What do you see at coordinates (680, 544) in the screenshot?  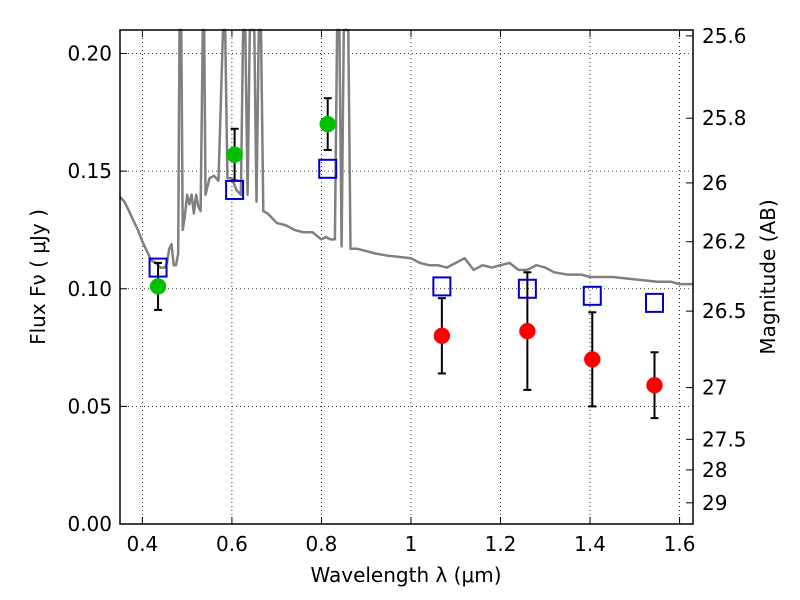 I see `x-tick-label: 1.6` at bounding box center [680, 544].